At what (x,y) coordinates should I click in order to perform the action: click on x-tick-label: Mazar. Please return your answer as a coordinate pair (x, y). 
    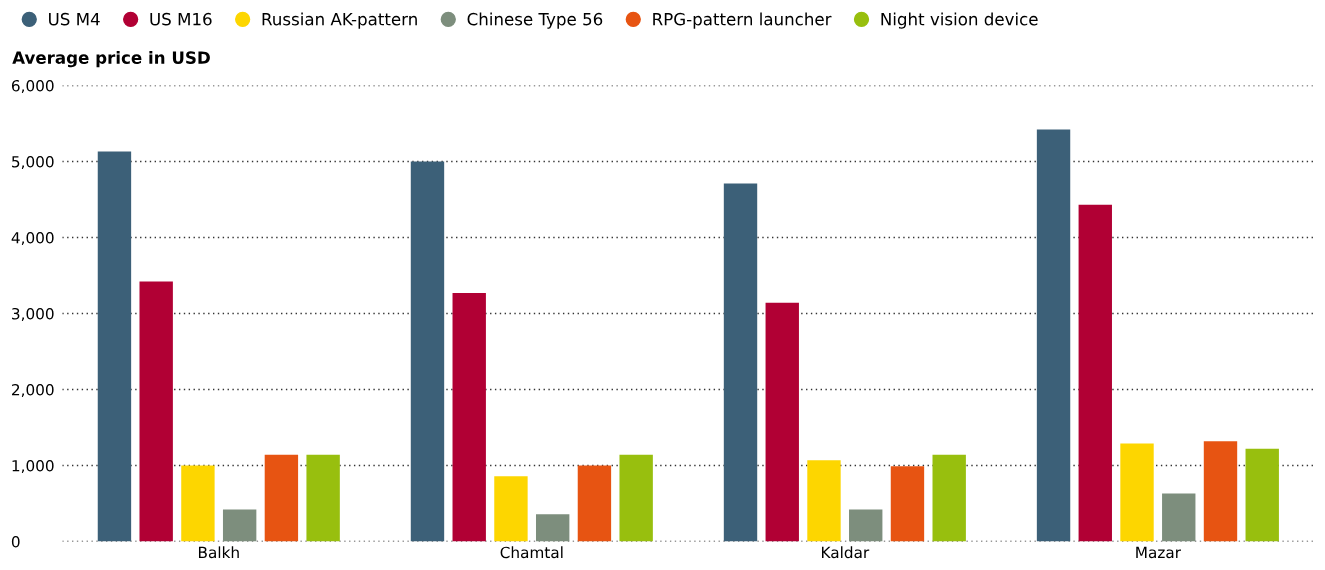
    Looking at the image, I should click on (1158, 552).